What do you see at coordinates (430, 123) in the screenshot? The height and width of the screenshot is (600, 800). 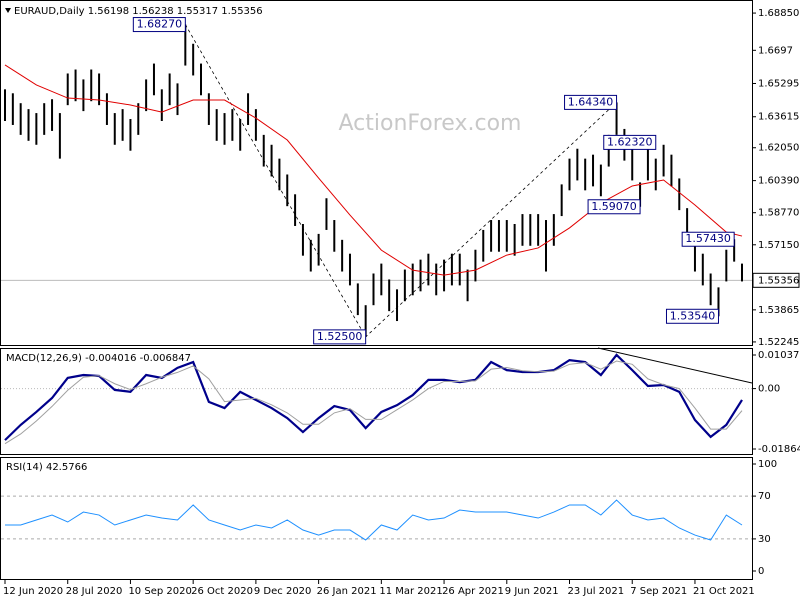 I see `watermark: ActionForex.com` at bounding box center [430, 123].